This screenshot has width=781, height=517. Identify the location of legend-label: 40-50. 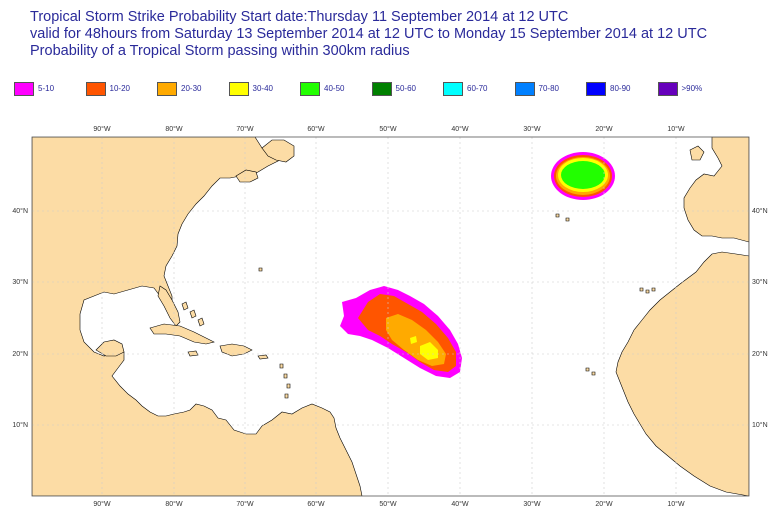
(334, 88).